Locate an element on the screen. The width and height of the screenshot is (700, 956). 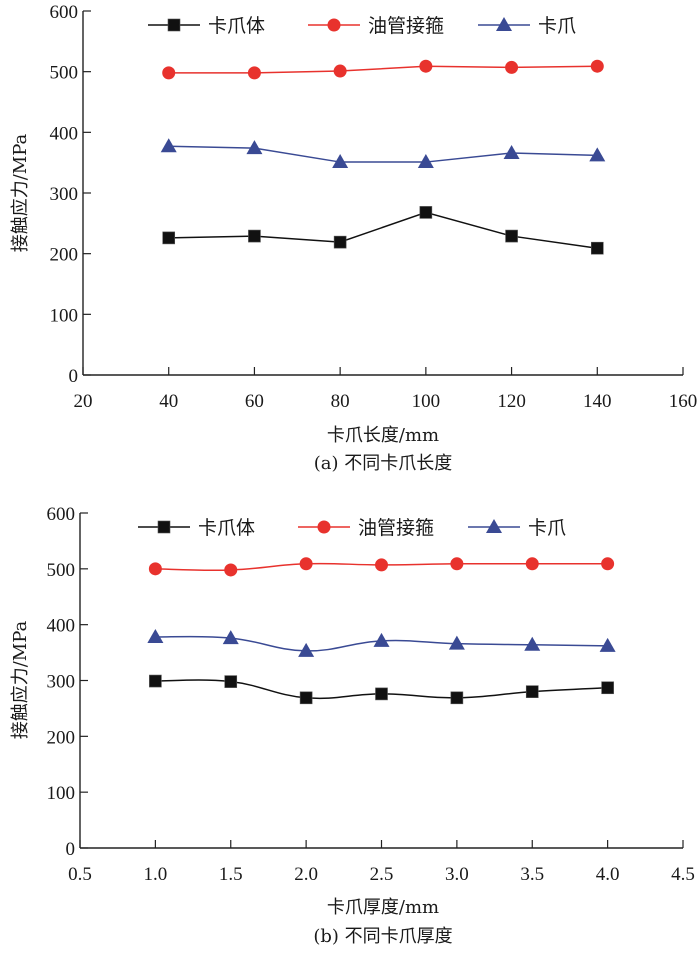
chart-b-legend: 卡爪体 油管接箍 卡爪 is located at coordinates (352, 528).